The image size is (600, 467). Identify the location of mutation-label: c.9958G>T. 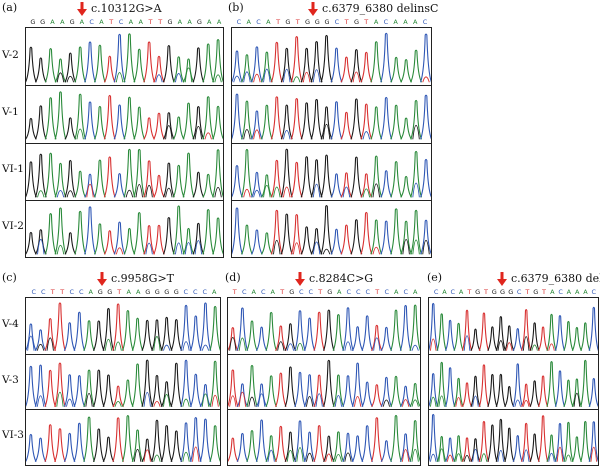
(142, 278).